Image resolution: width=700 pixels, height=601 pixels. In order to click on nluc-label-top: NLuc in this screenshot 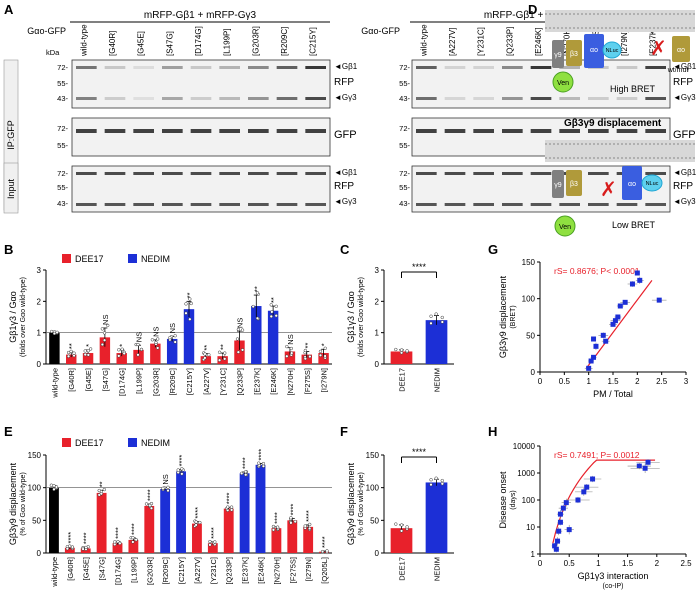, I will do `click(612, 51)`.